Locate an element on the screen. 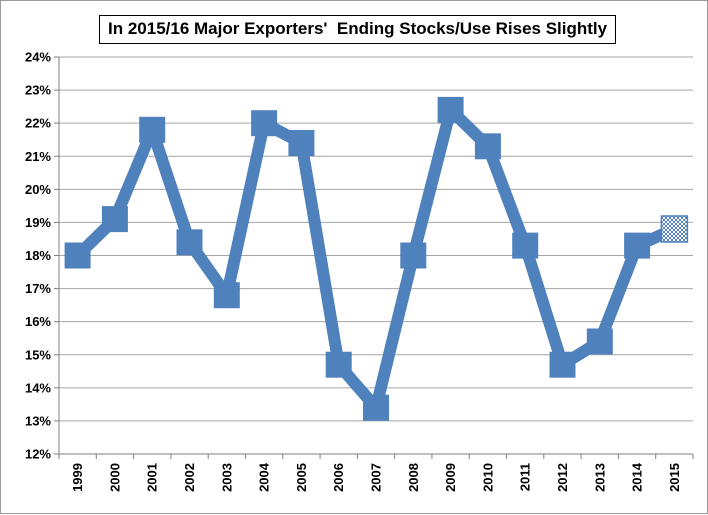 The height and width of the screenshot is (515, 708). x-tick-label: 2000 is located at coordinates (114, 477).